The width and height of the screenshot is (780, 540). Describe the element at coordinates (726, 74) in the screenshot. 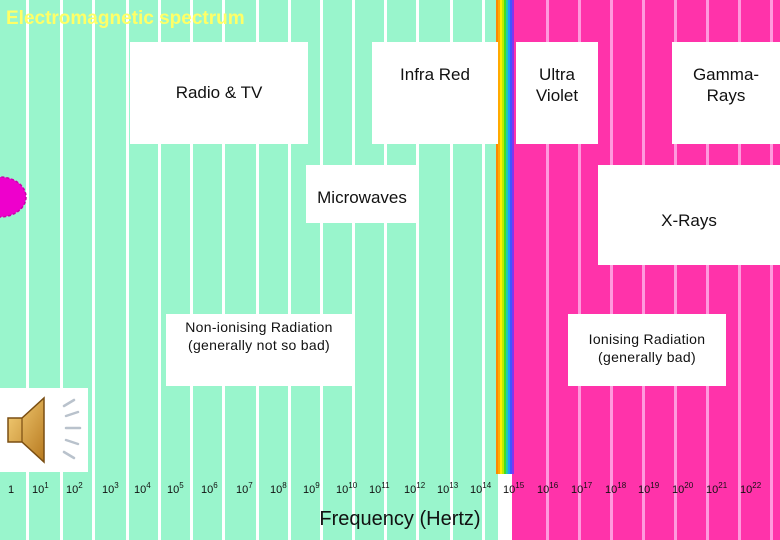

I see `gamma-rays-text-line1: Gamma-` at that location.